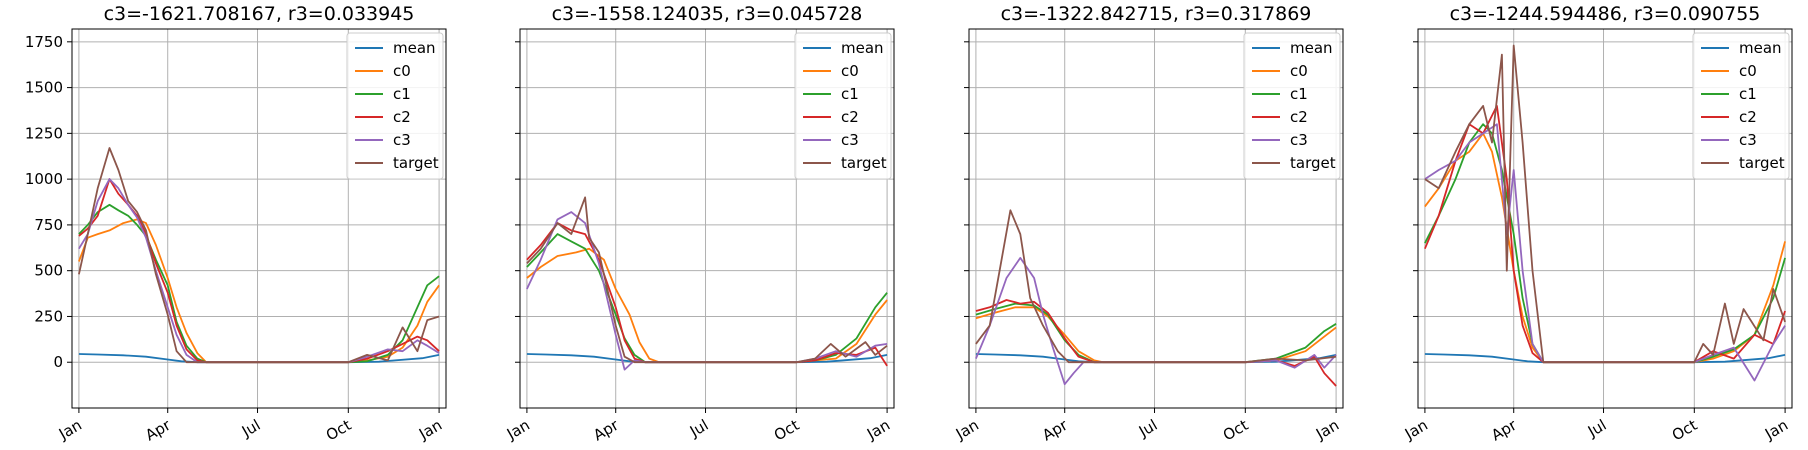 This screenshot has height=450, width=1808. Describe the element at coordinates (48, 225) in the screenshot. I see `y-tick-label: 750` at that location.